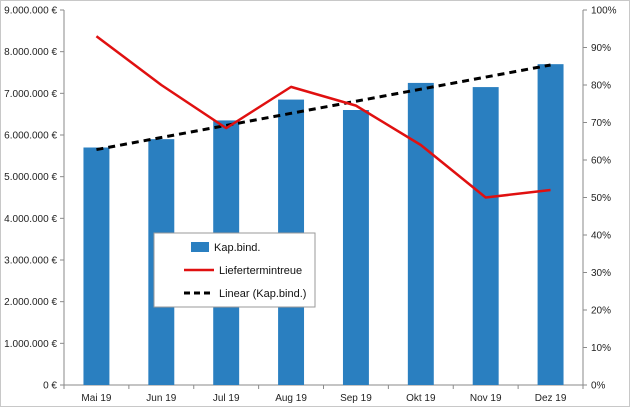  I want to click on y-right-tick-label: 20%, so click(601, 311).